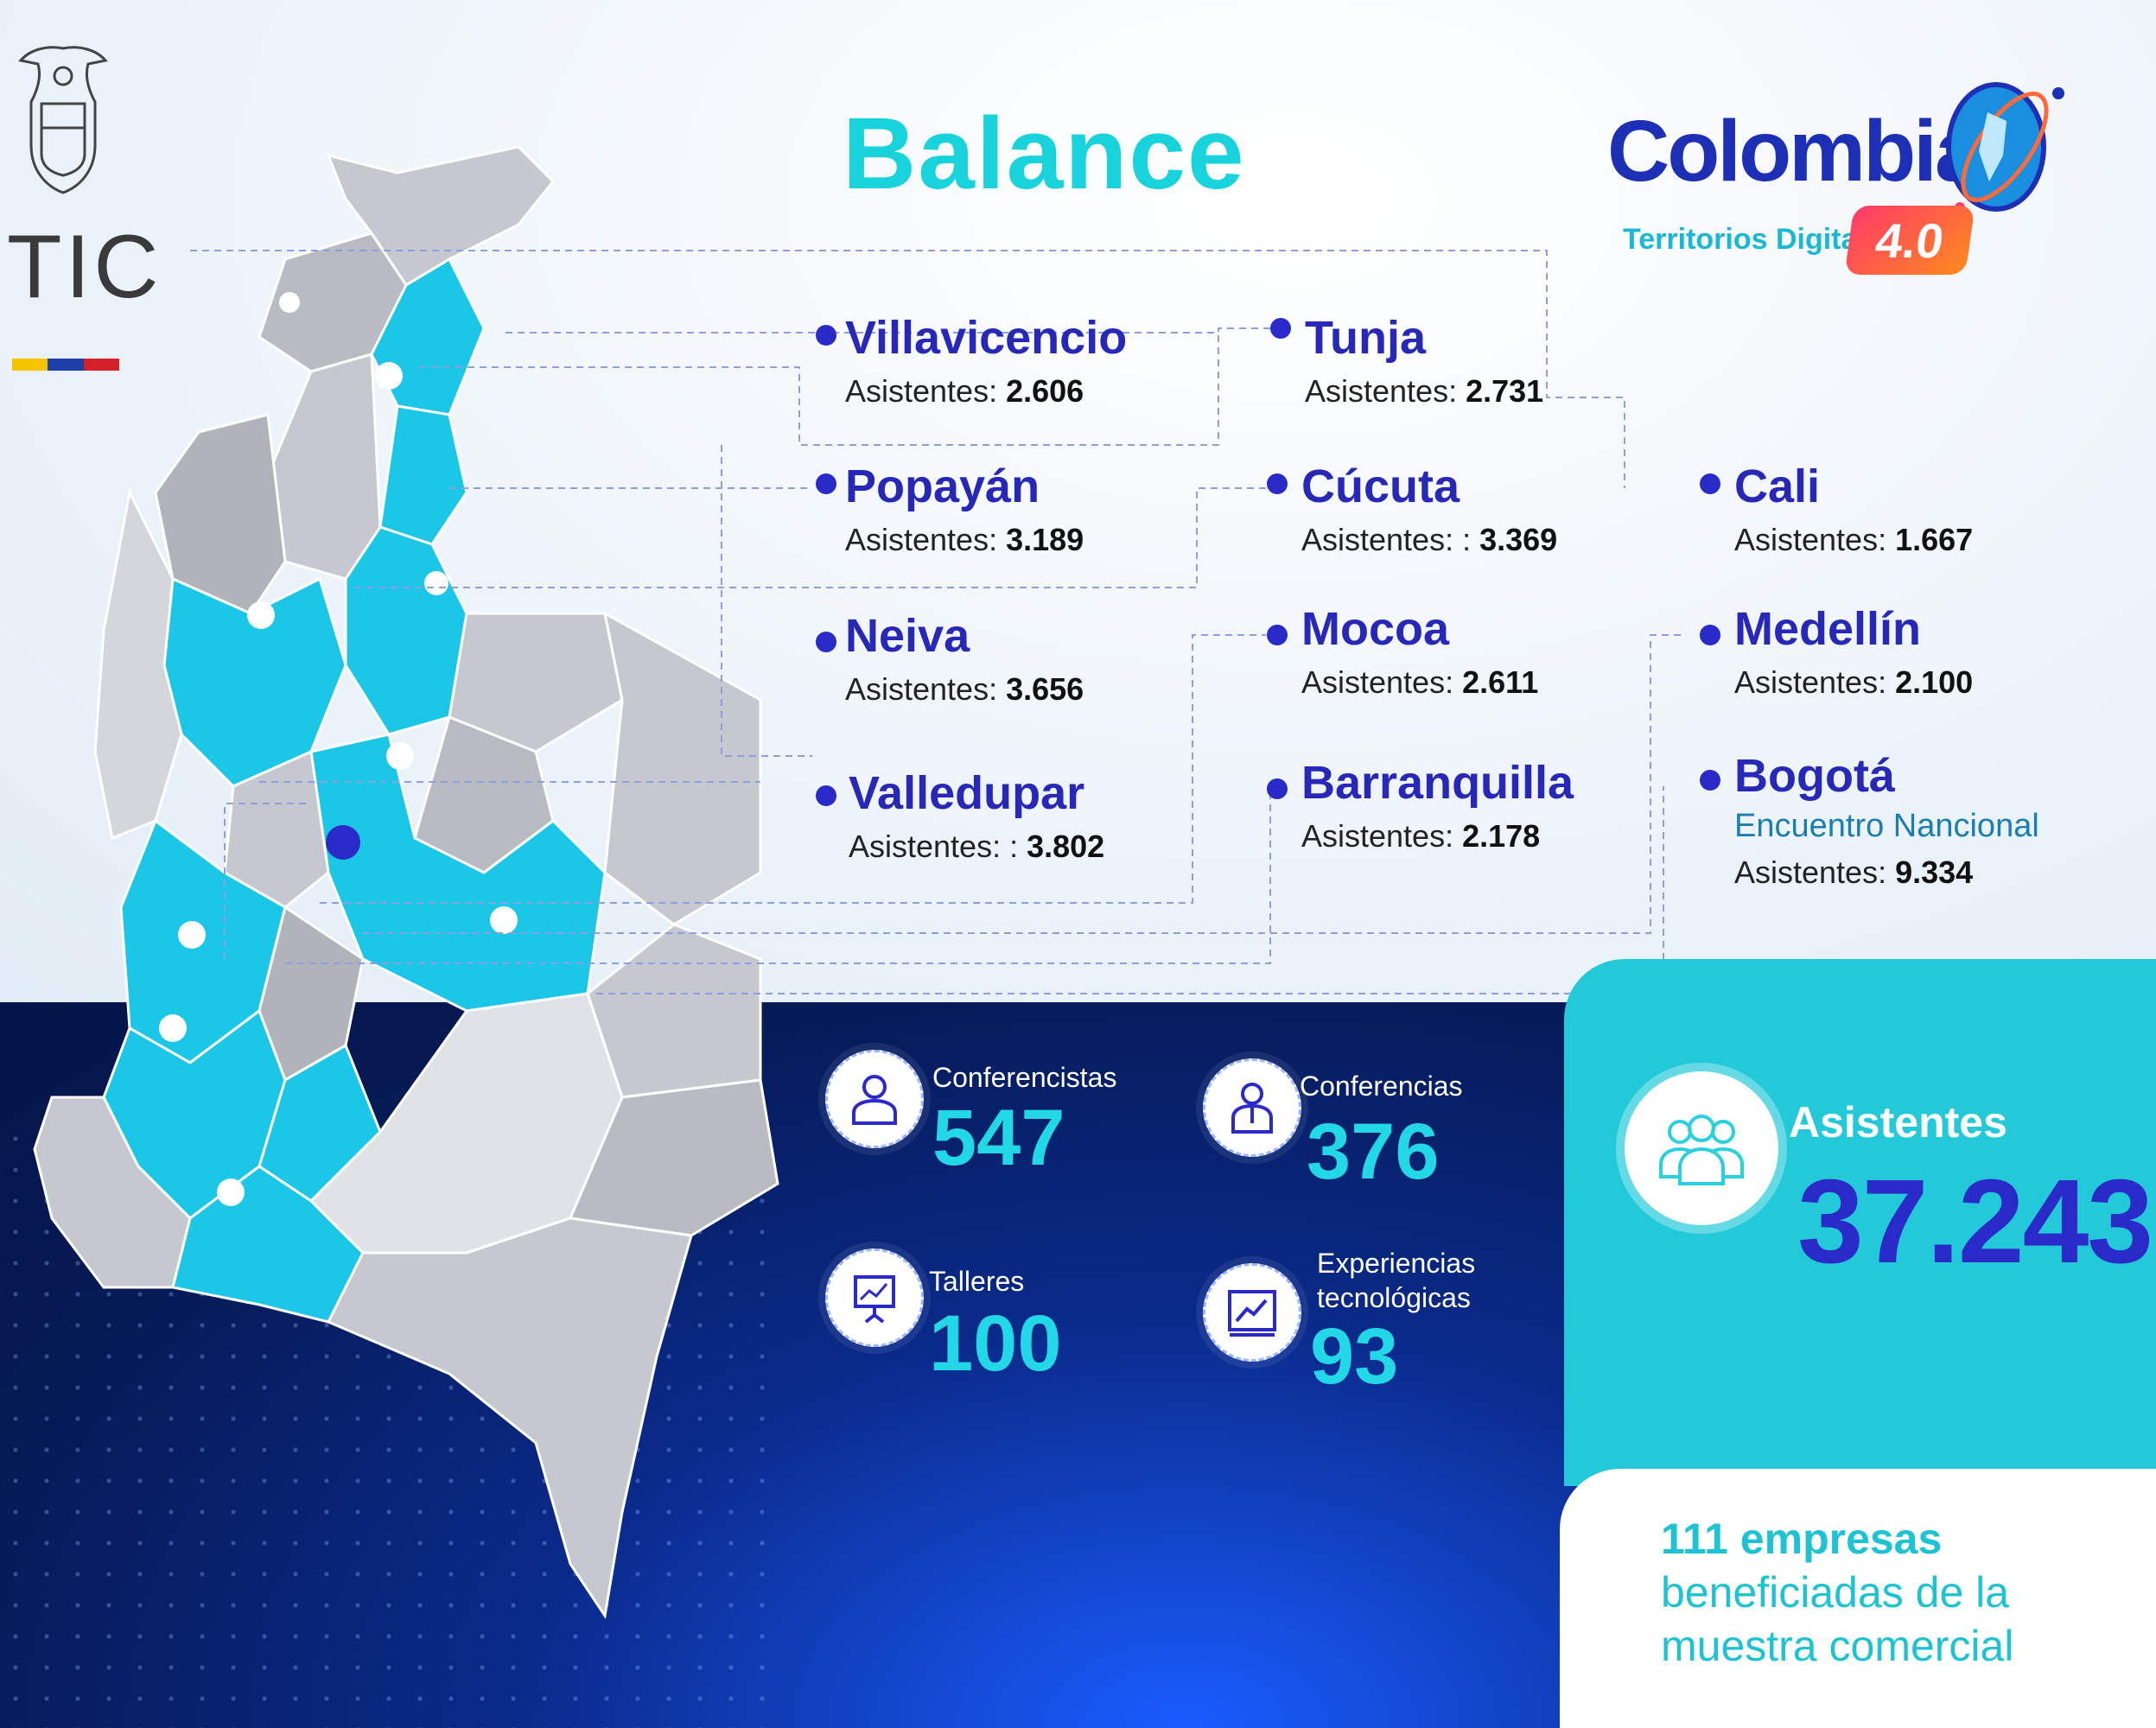 The image size is (2156, 1728). I want to click on stat-value: 547, so click(998, 1138).